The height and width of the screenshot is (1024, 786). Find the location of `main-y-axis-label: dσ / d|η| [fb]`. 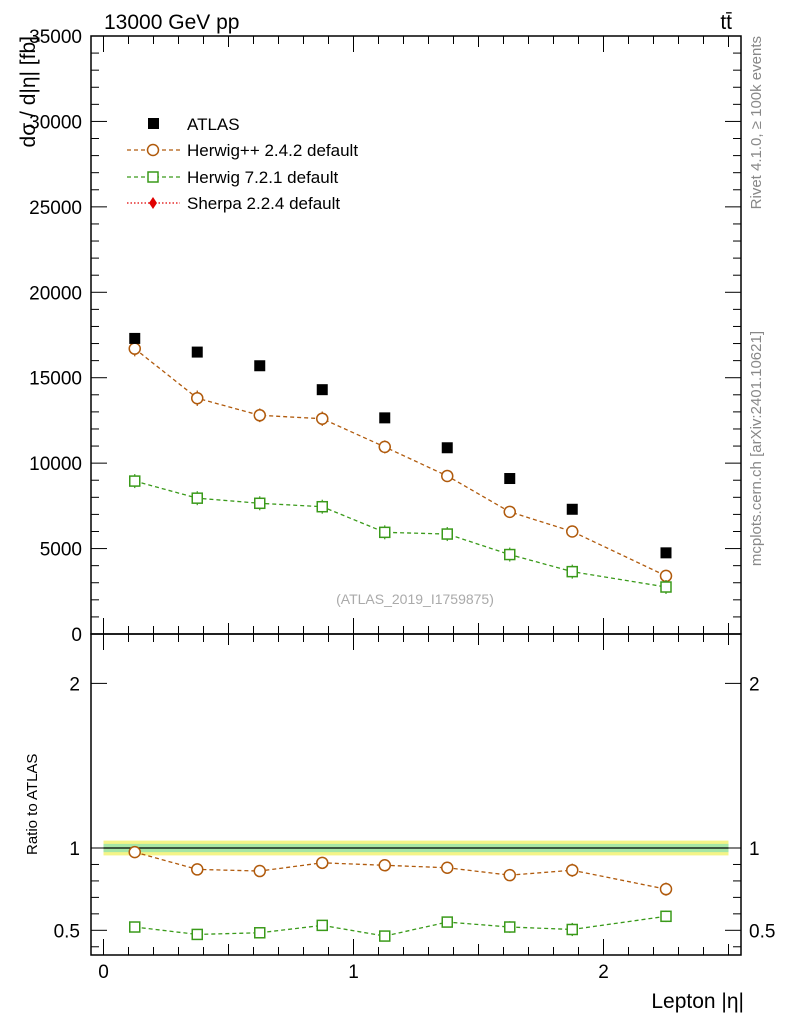

main-y-axis-label: dσ / d|η| [fb] is located at coordinates (28, 91).